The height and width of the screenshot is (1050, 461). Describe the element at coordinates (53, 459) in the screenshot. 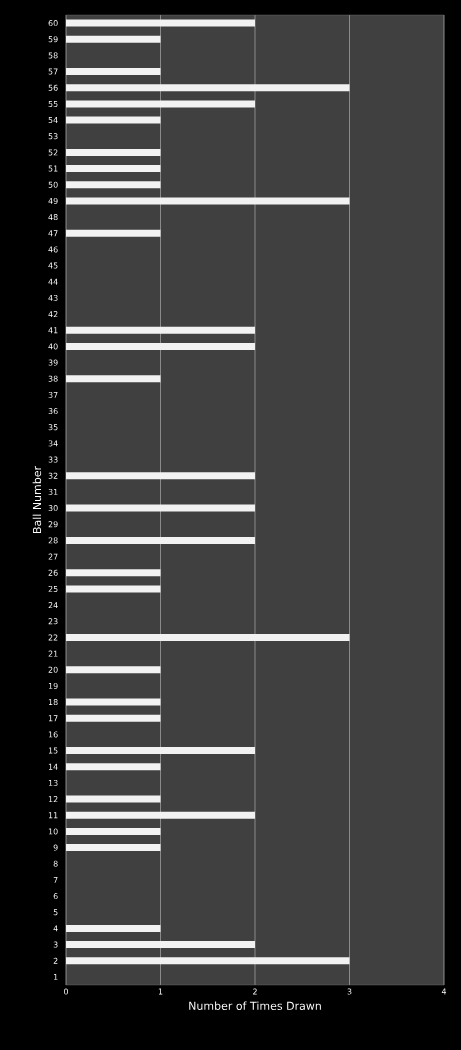

I see `y-tick-label: 33` at that location.